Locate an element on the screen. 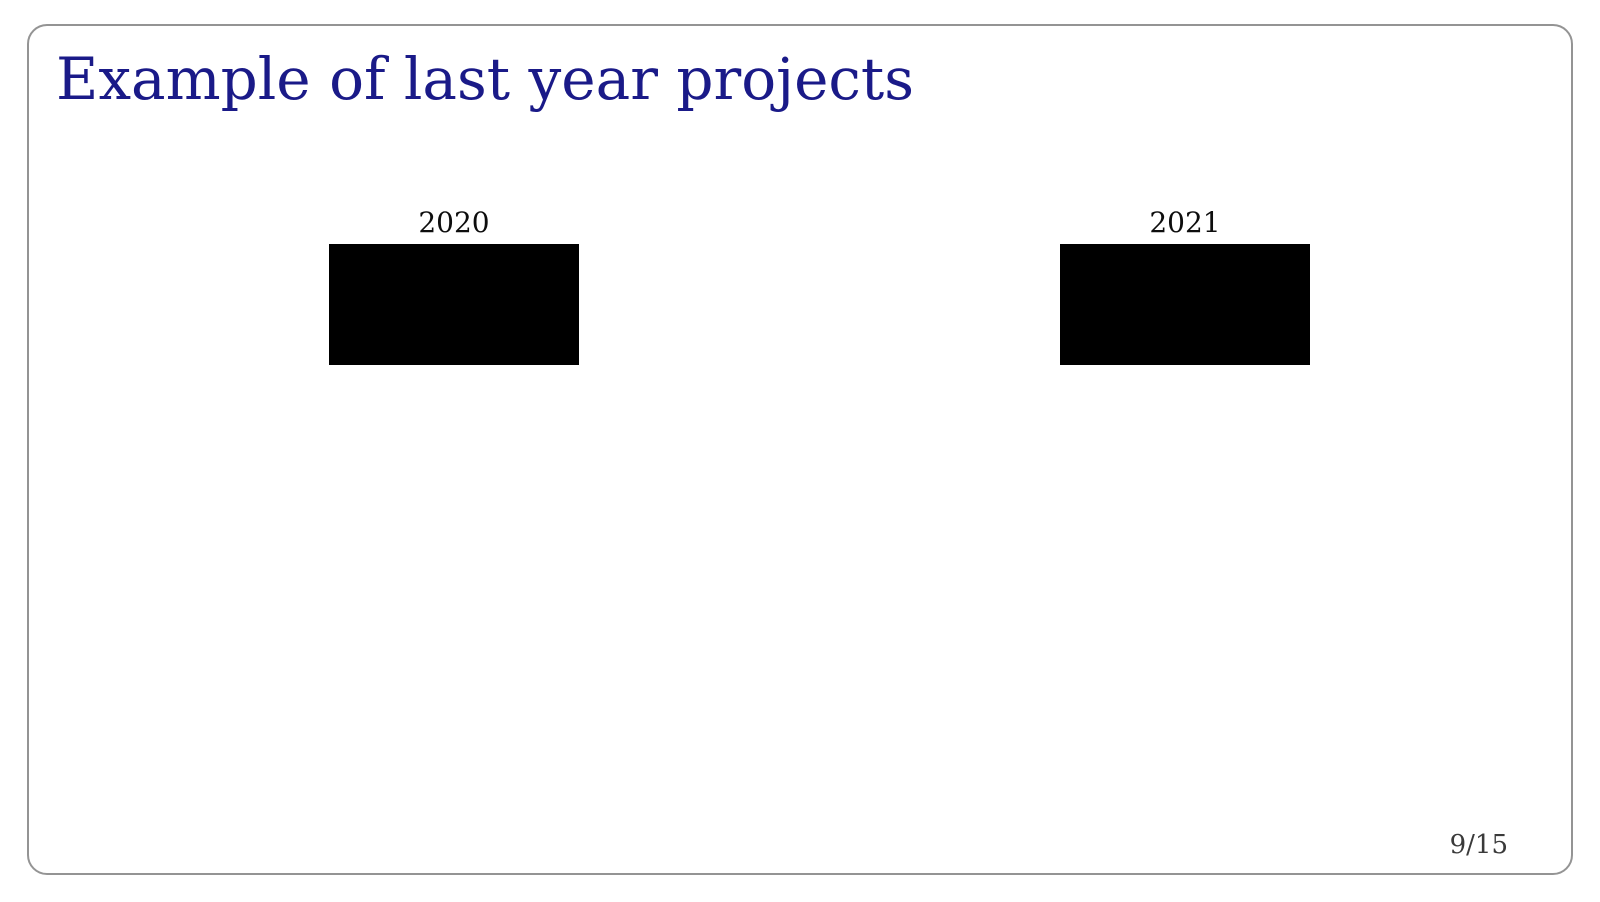 This screenshot has height=902, width=1600. project-item-2020: 2020 is located at coordinates (454, 287).